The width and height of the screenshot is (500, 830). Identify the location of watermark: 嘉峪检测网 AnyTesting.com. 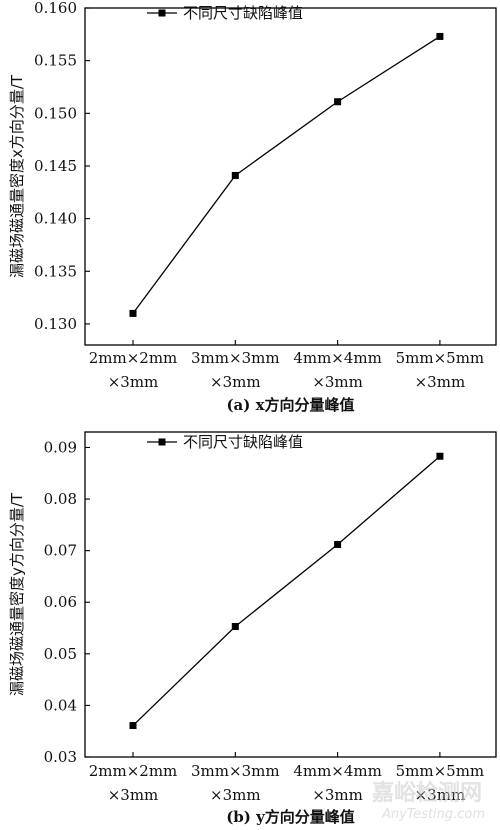
(428, 801).